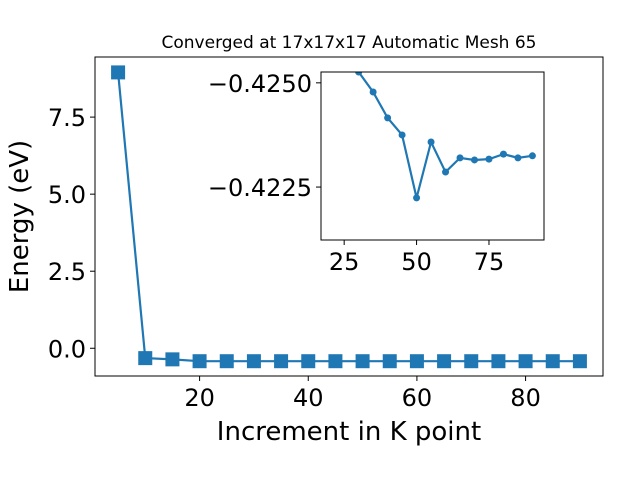  Describe the element at coordinates (445, 137) in the screenshot. I see `series-group` at that location.